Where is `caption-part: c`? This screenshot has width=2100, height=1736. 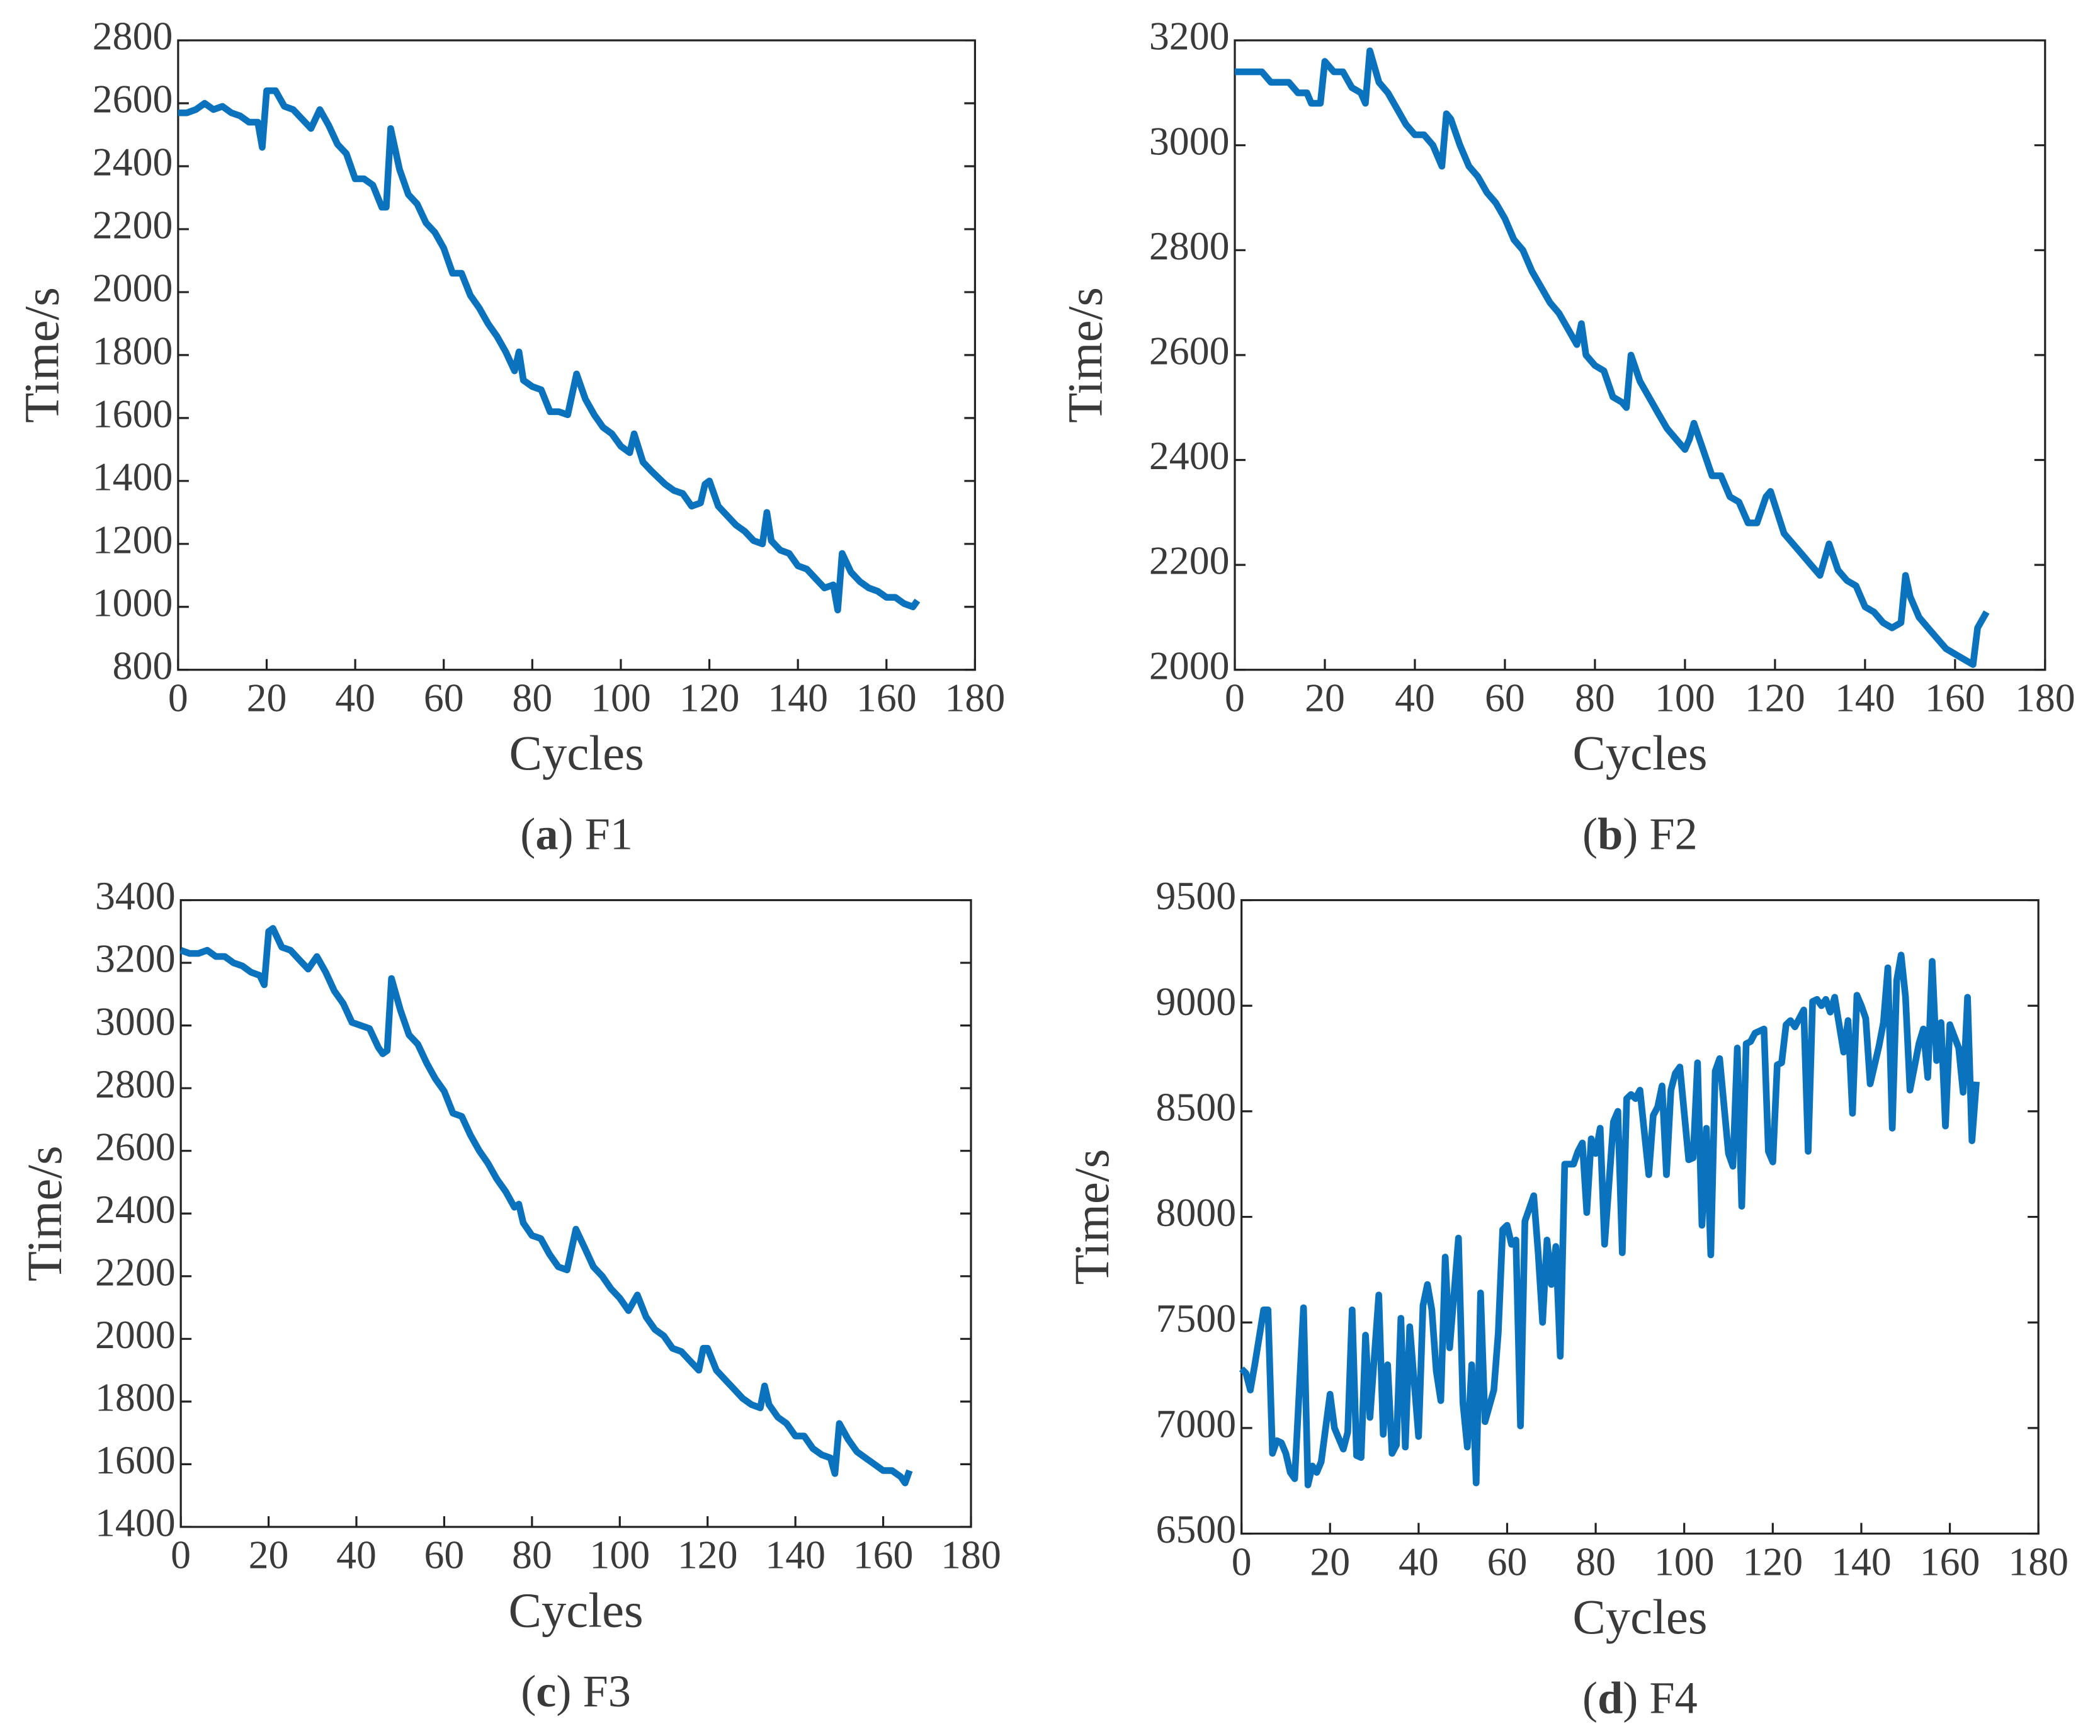 caption-part: c is located at coordinates (546, 1691).